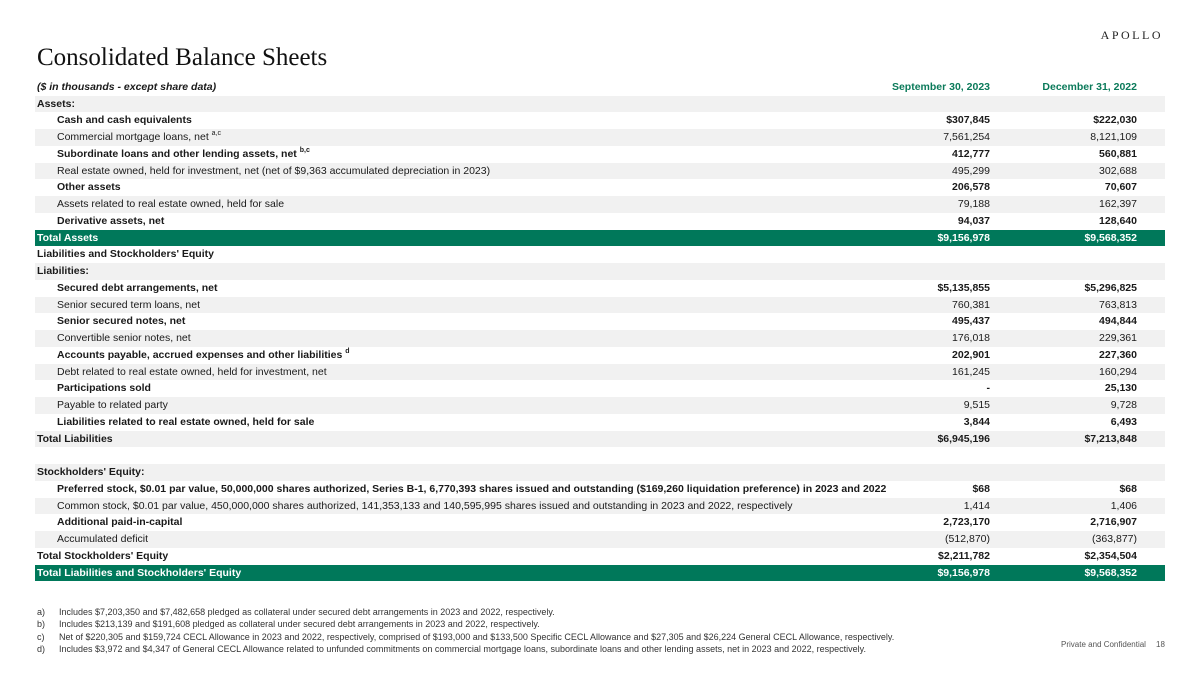  I want to click on row-label: Derivative assets, net, so click(110, 221).